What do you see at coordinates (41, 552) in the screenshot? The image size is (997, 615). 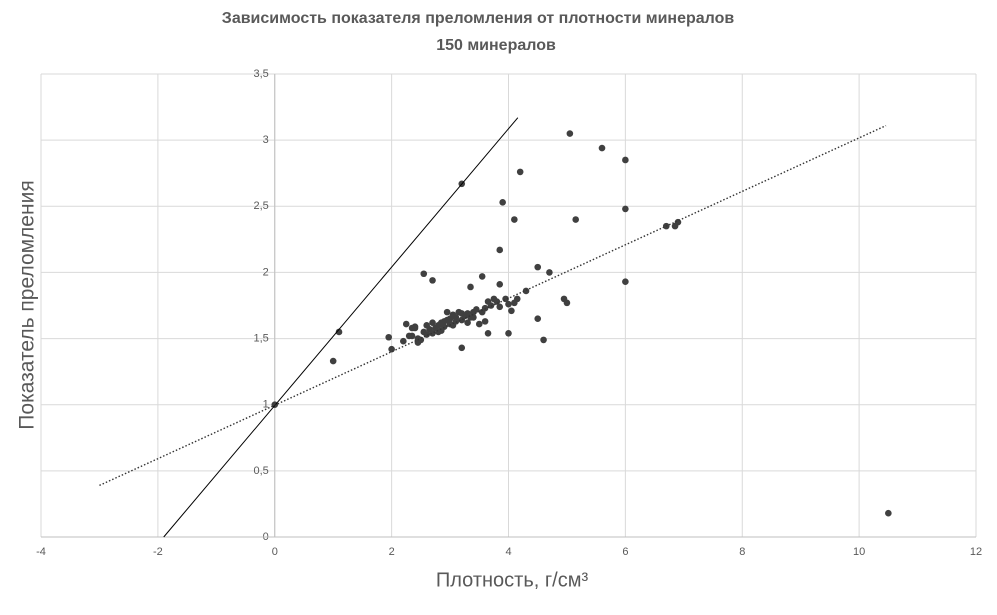 I see `x-tick-label: -4` at bounding box center [41, 552].